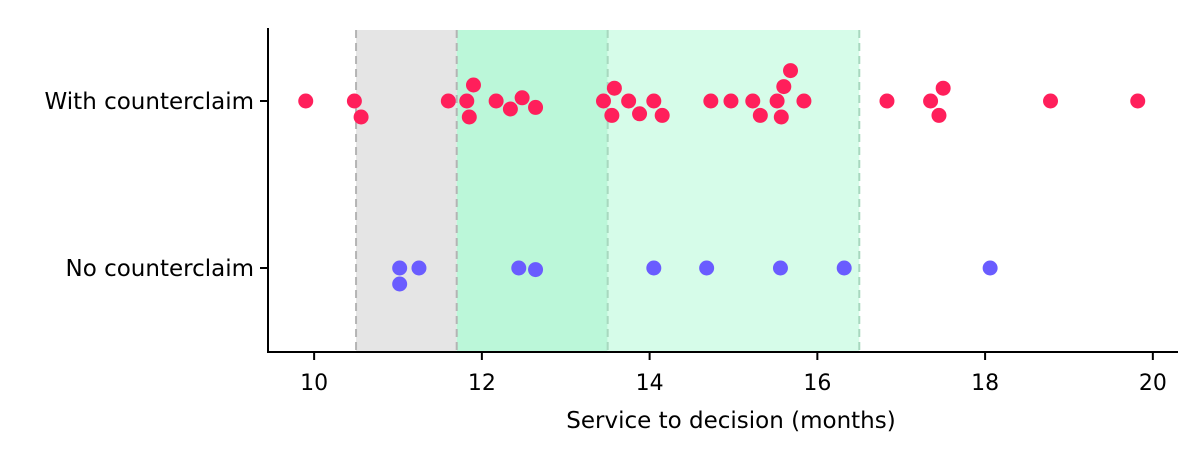 This screenshot has width=1200, height=459. What do you see at coordinates (1153, 383) in the screenshot?
I see `x-tick-label: 20` at bounding box center [1153, 383].